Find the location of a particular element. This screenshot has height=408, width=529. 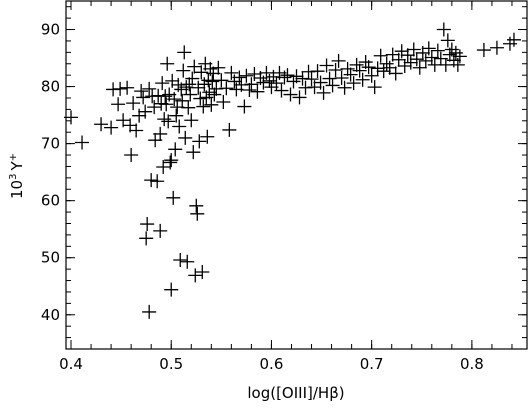

y-tick-label: 70 is located at coordinates (50, 144).